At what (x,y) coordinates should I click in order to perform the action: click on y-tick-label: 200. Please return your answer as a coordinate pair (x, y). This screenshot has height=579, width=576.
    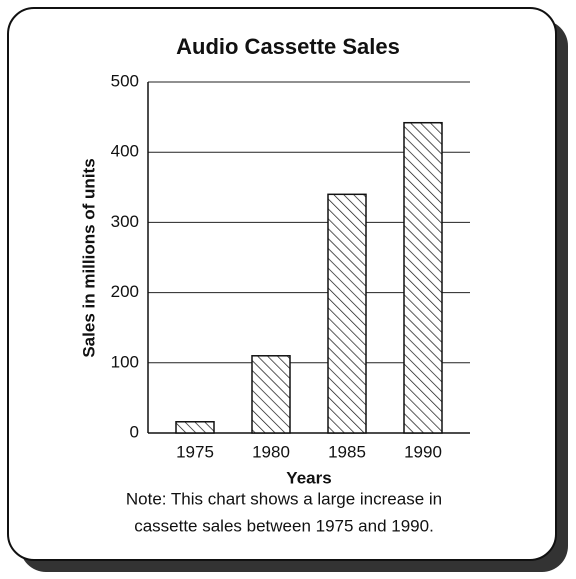
    Looking at the image, I should click on (125, 291).